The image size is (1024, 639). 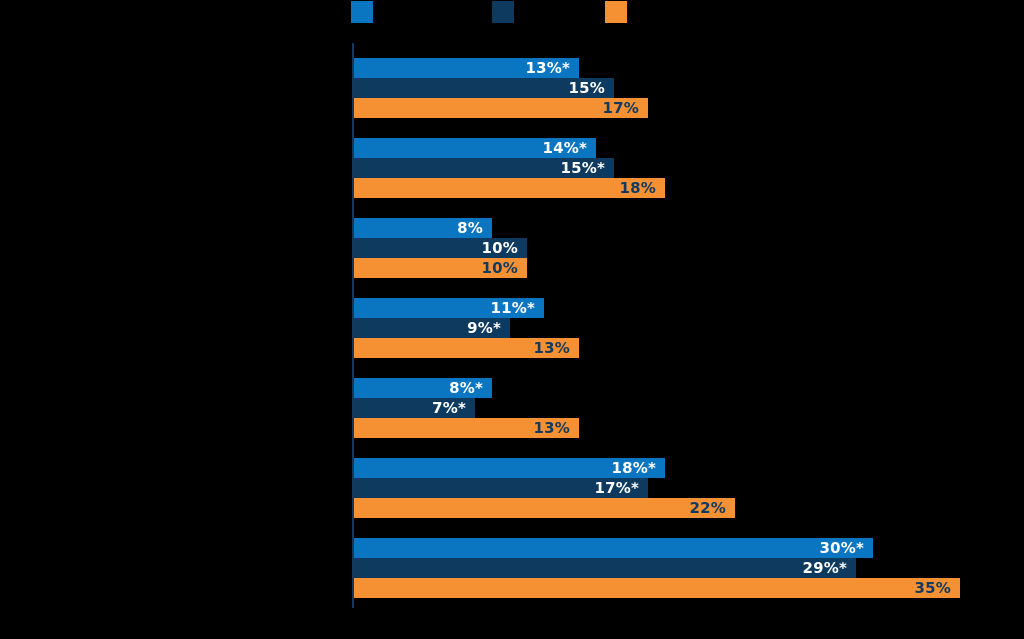 I want to click on bar-value-label: 13%*, so click(x=547, y=68).